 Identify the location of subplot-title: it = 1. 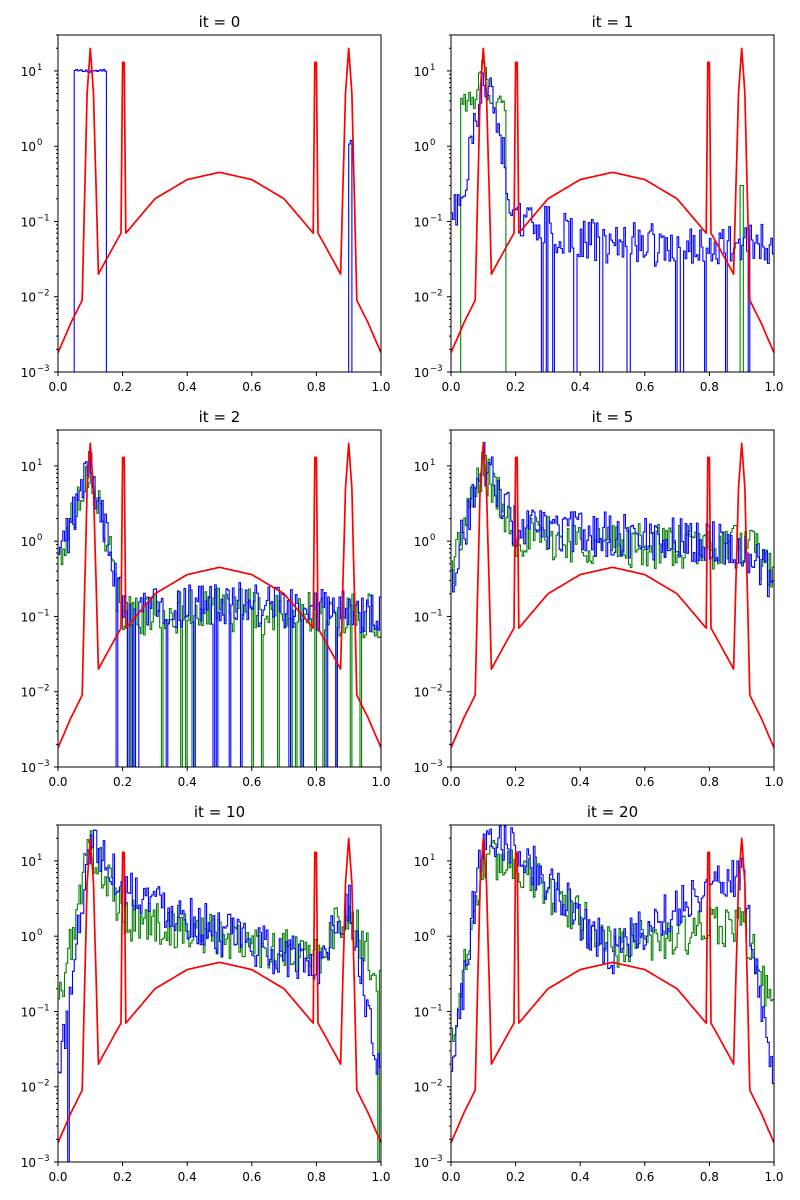
(613, 22).